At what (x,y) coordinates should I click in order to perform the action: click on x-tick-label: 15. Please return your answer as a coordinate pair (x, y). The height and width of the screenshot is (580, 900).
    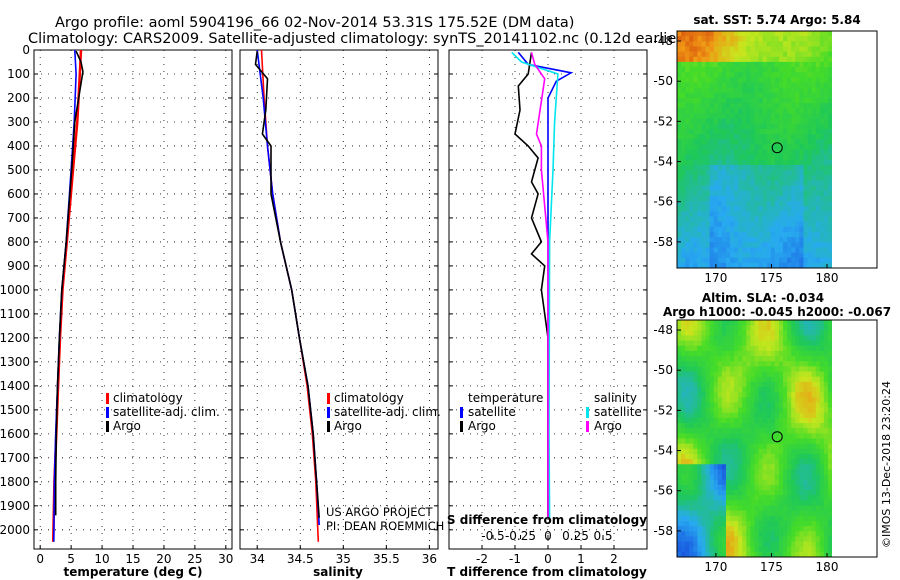
    Looking at the image, I should click on (132, 559).